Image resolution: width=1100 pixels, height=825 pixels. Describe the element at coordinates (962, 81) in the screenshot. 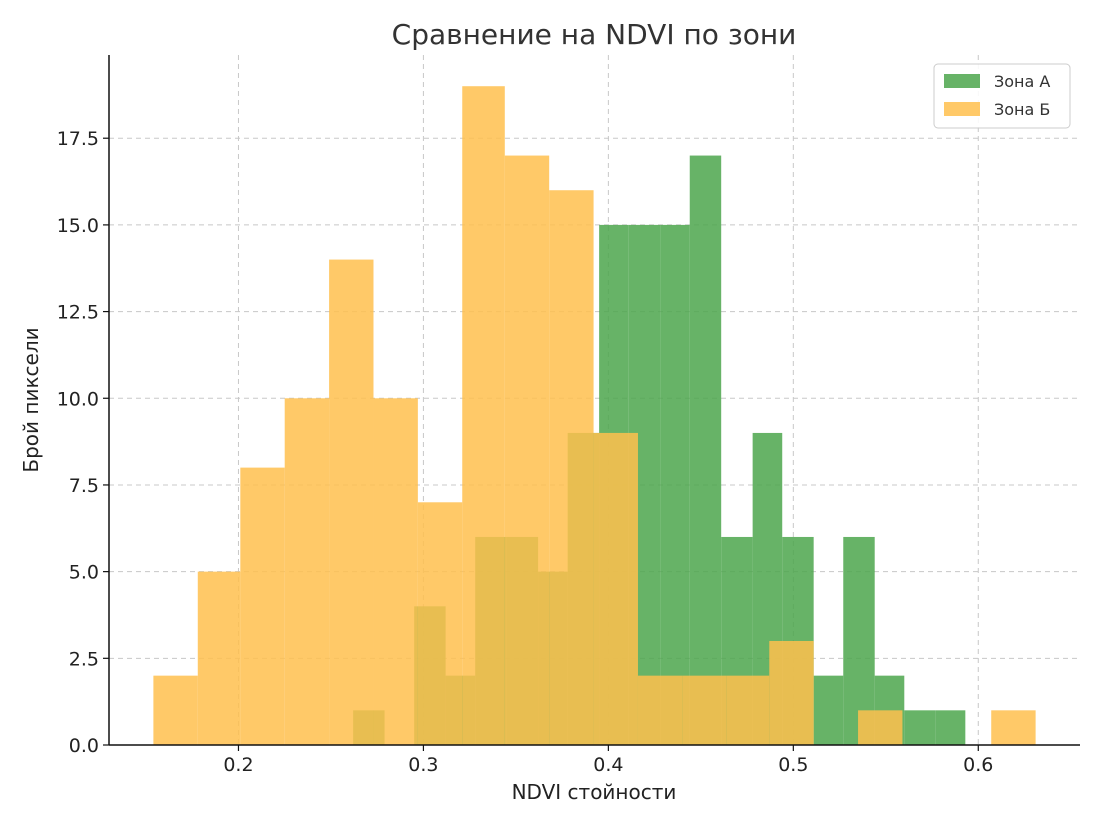

I see `legend-swatch-zone-a` at that location.